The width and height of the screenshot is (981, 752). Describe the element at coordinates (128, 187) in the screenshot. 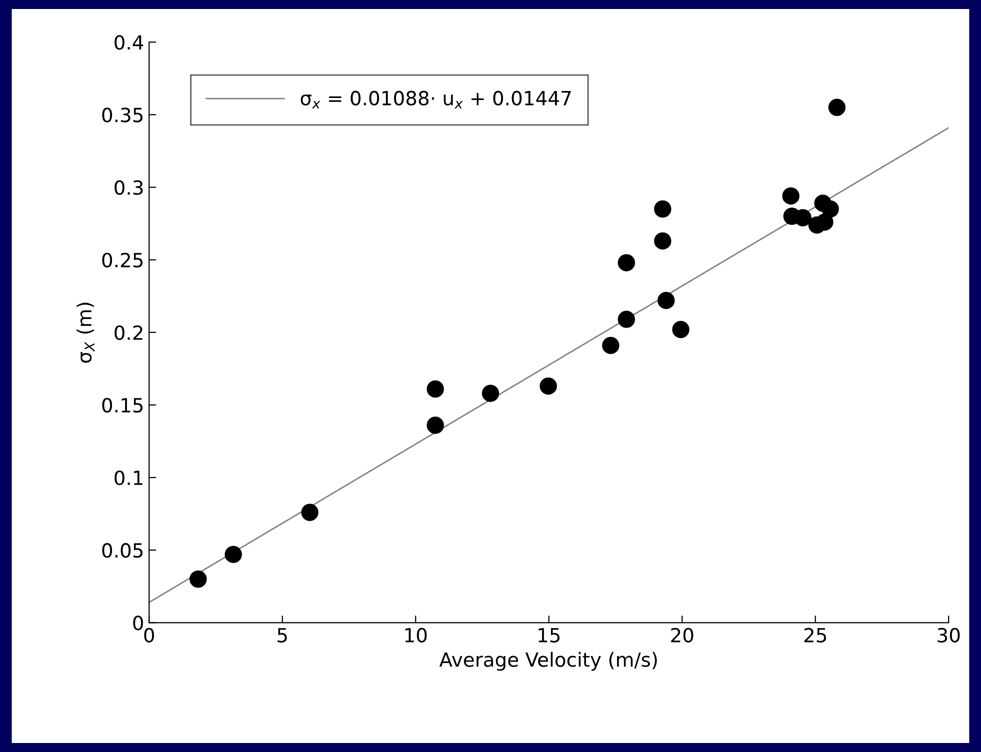

I see `y-tick-label: 0.3` at that location.